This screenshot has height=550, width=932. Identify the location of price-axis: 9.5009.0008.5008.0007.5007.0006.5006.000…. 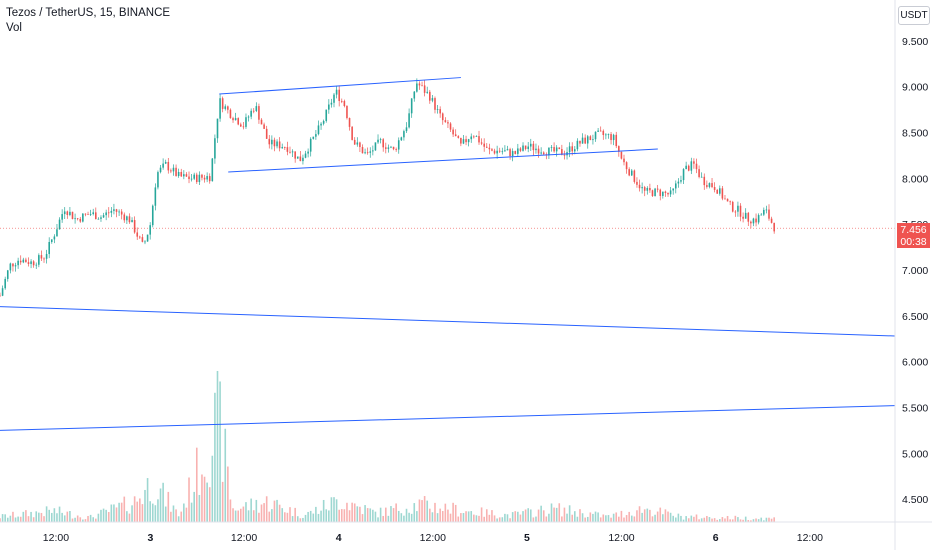
(911, 275).